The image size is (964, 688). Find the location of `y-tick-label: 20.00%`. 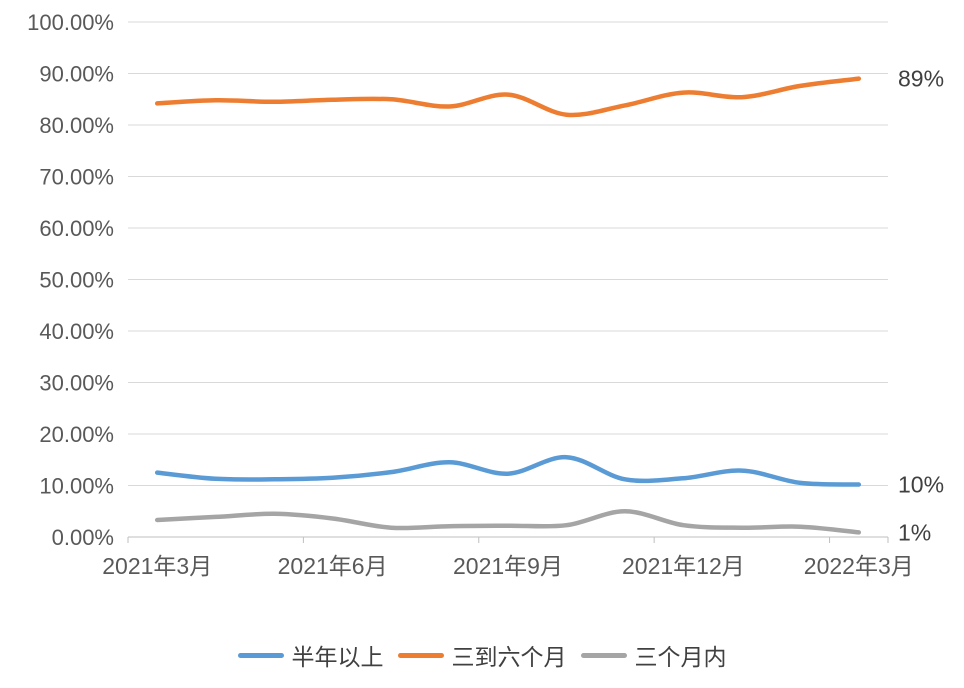

y-tick-label: 20.00% is located at coordinates (76, 434).